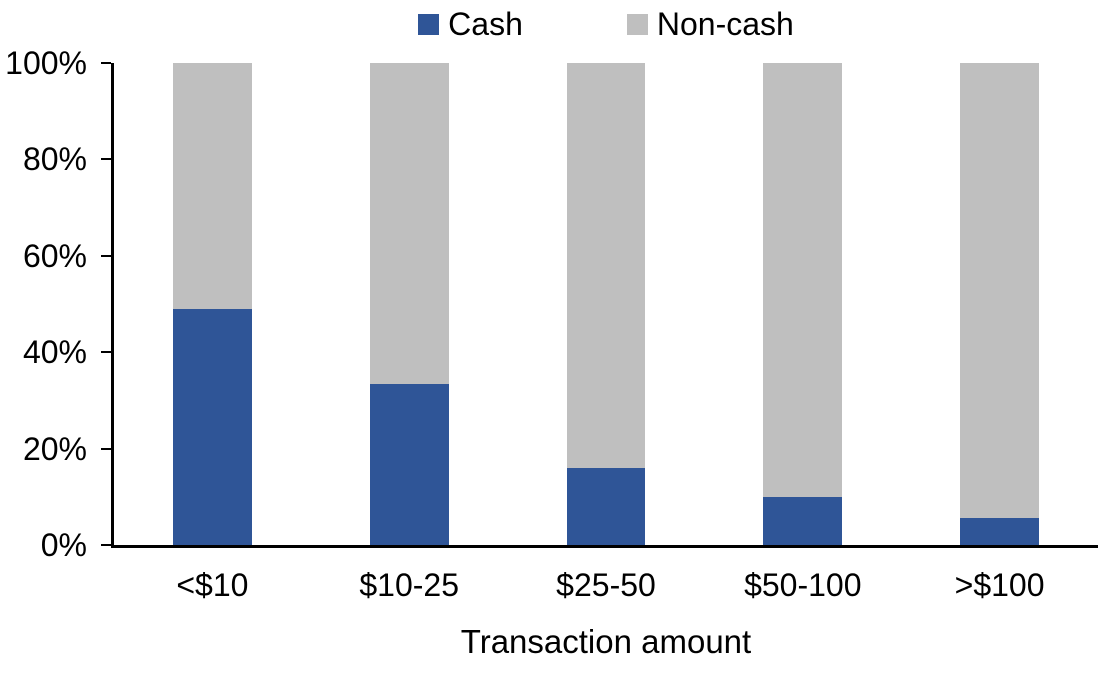 The image size is (1102, 673). I want to click on y-axis-label: 40%, so click(54, 352).